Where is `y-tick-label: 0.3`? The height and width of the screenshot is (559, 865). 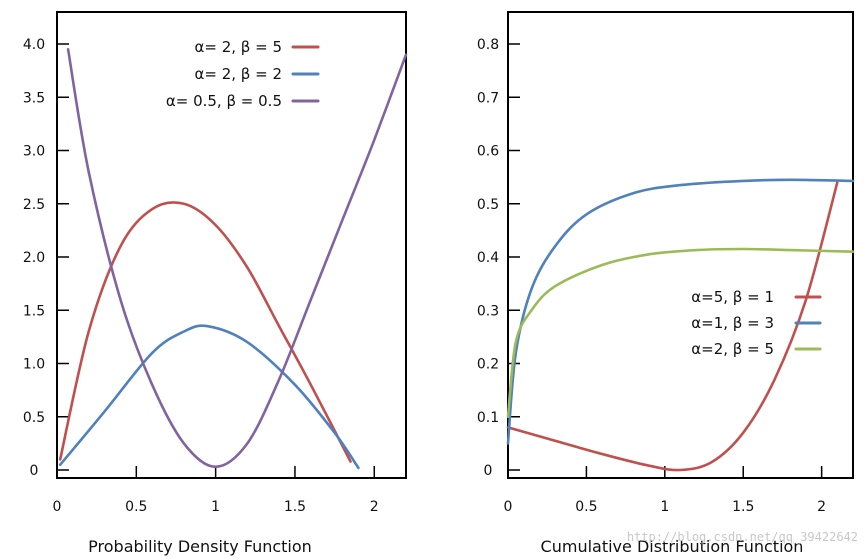
y-tick-label: 0.3 is located at coordinates (488, 311).